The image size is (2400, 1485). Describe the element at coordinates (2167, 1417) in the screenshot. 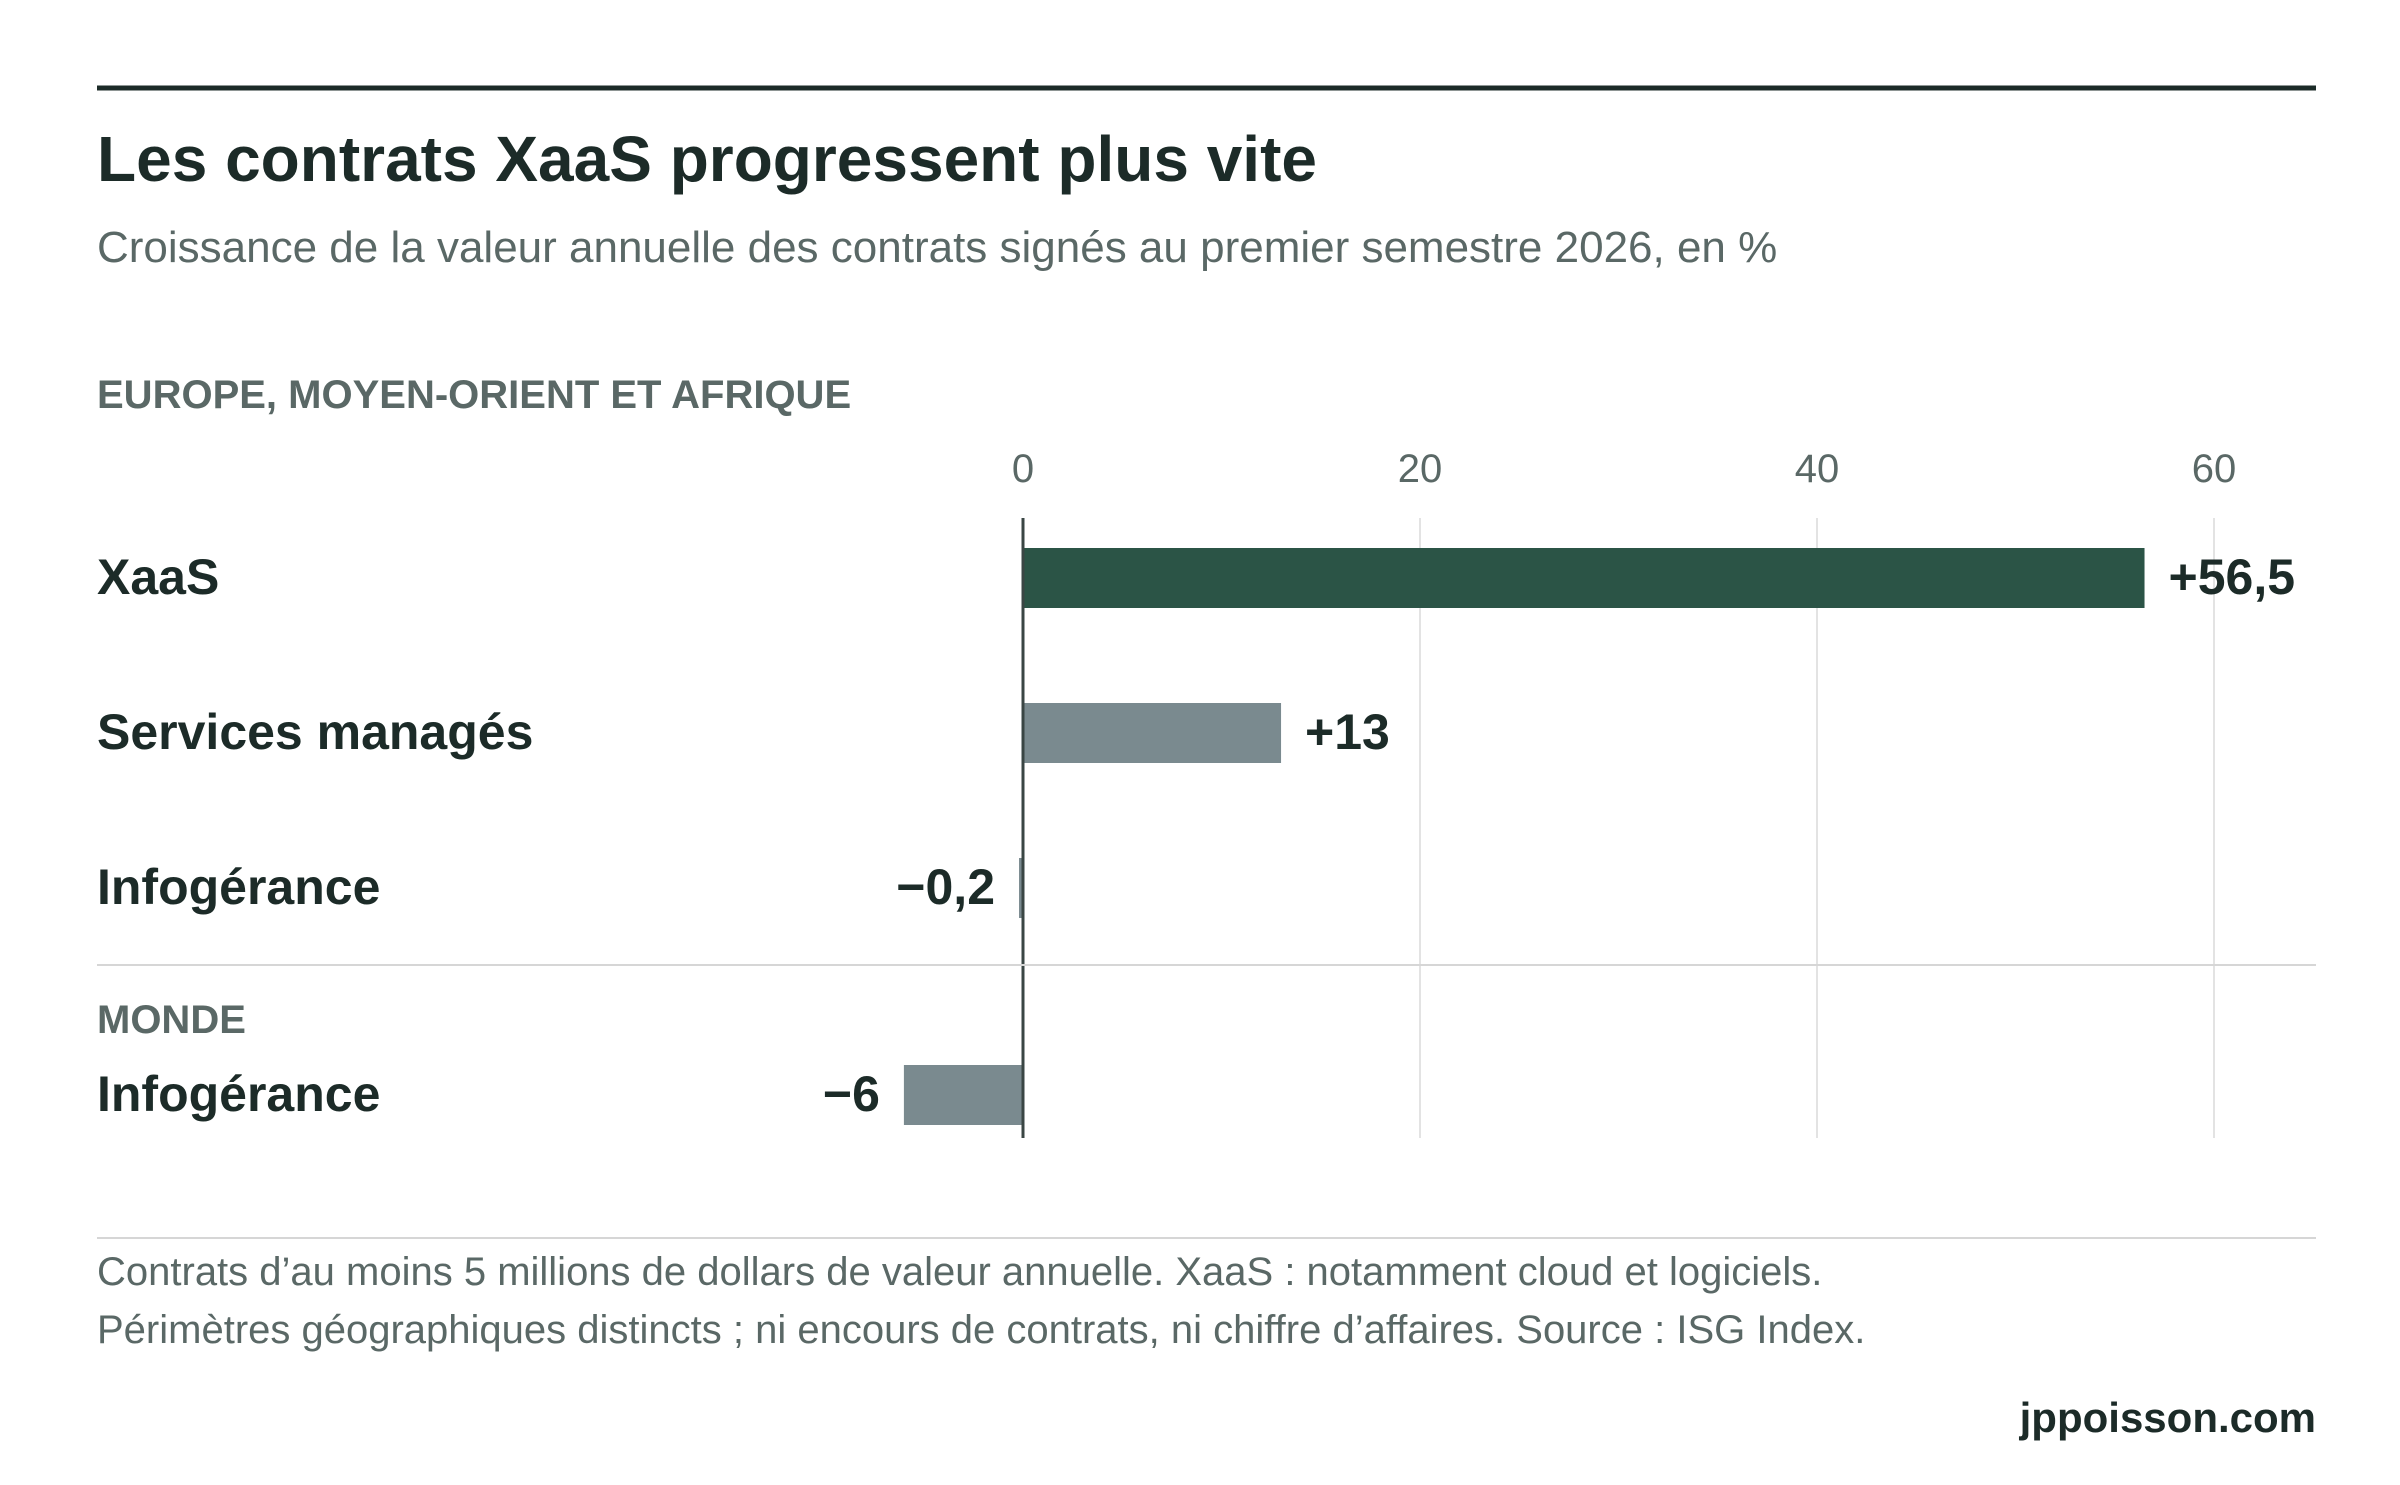

I see `footer-brand: jppoisson.com` at that location.